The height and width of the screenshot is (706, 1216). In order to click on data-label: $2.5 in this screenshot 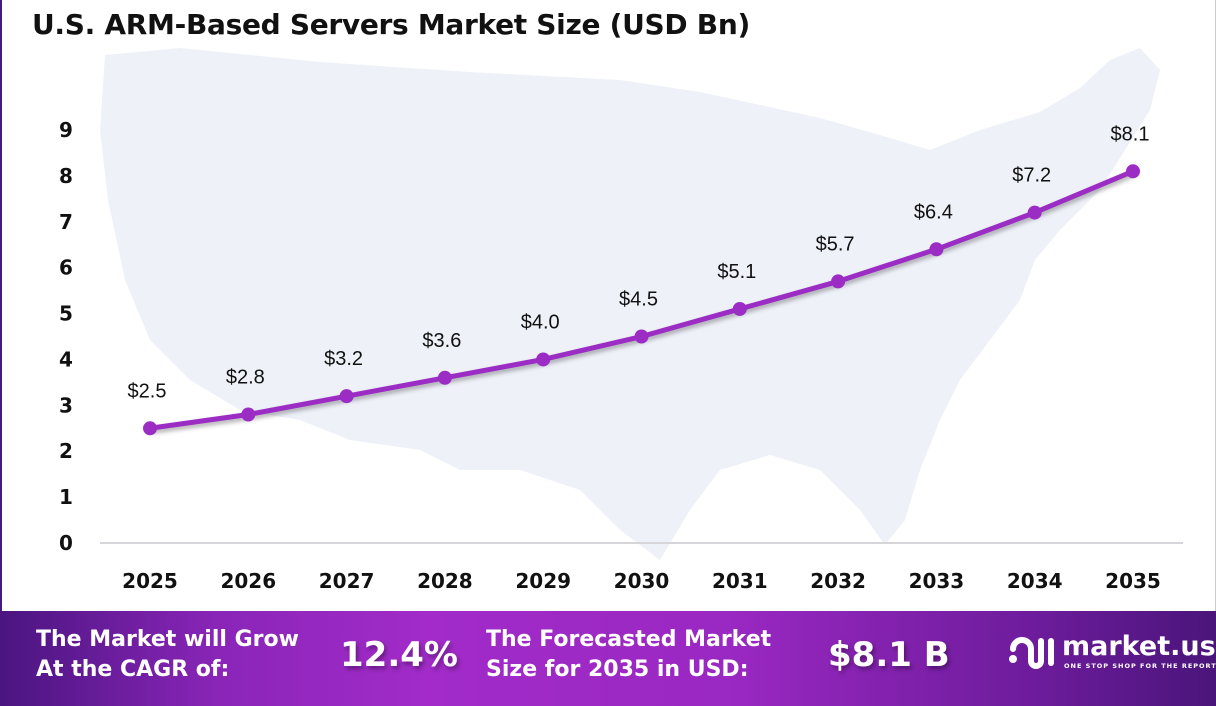, I will do `click(147, 391)`.